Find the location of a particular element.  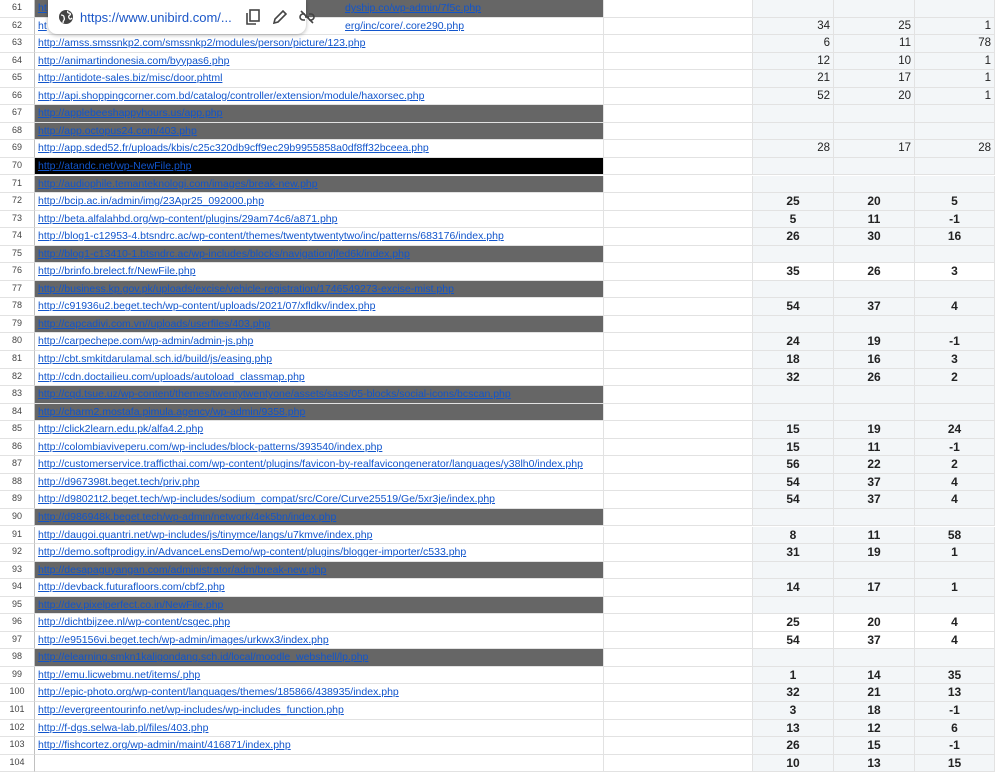

value-cell: 14 is located at coordinates (793, 588).